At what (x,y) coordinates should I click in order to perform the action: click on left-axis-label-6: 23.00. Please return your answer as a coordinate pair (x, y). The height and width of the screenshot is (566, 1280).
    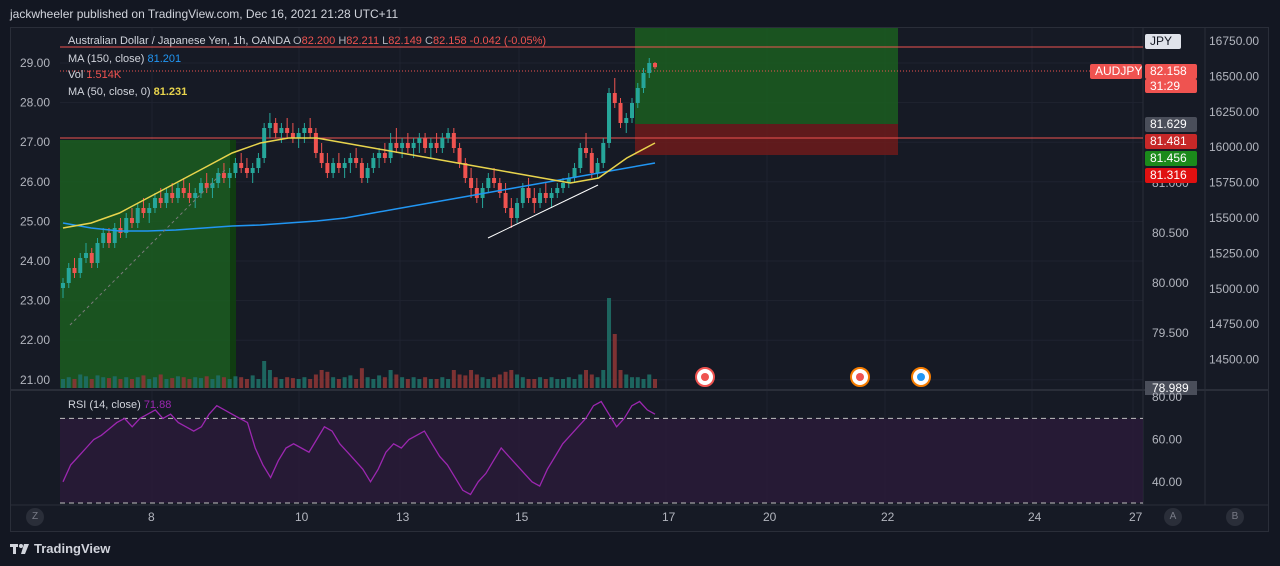
    Looking at the image, I should click on (35, 301).